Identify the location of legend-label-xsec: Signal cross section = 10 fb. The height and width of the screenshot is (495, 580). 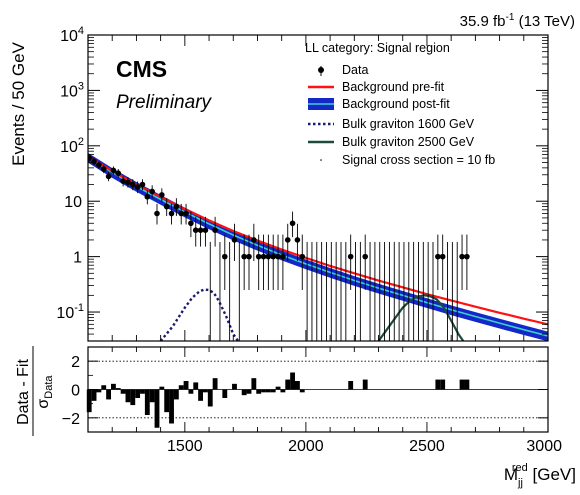
(418, 160).